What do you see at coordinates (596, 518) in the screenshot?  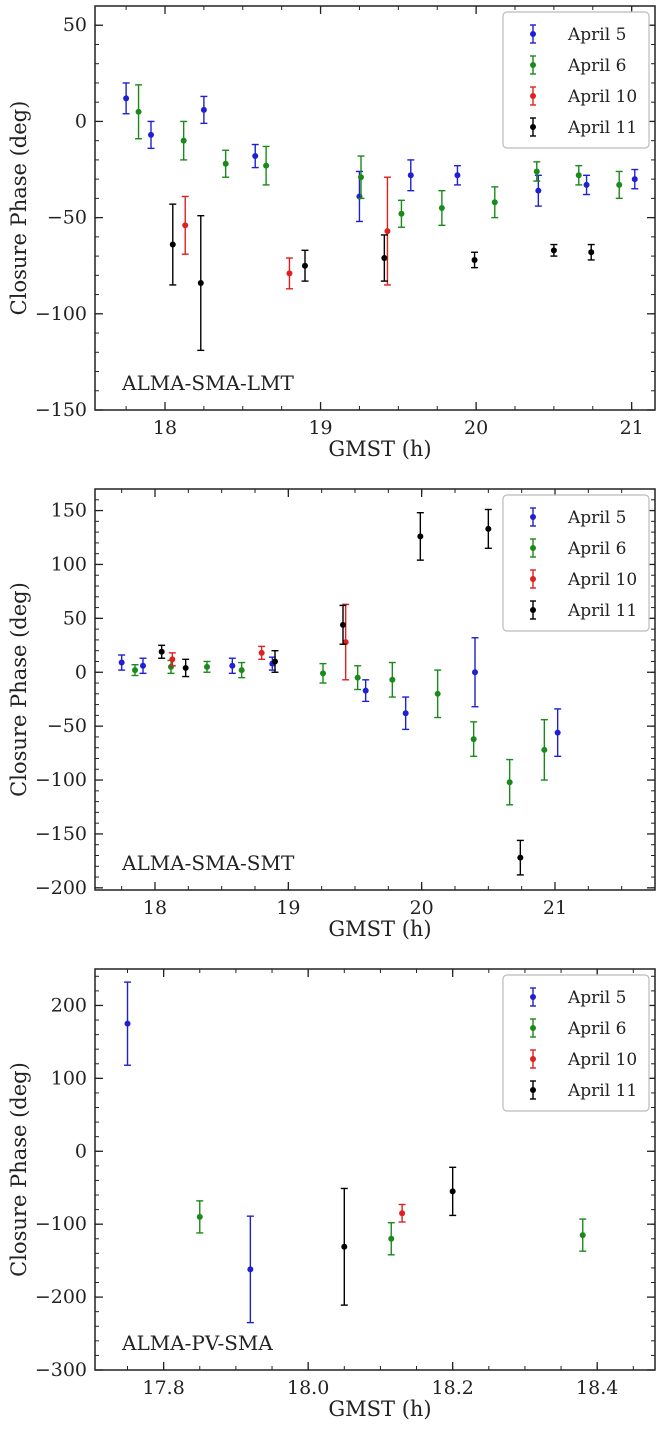 I see `legend-entry-label: April 5` at bounding box center [596, 518].